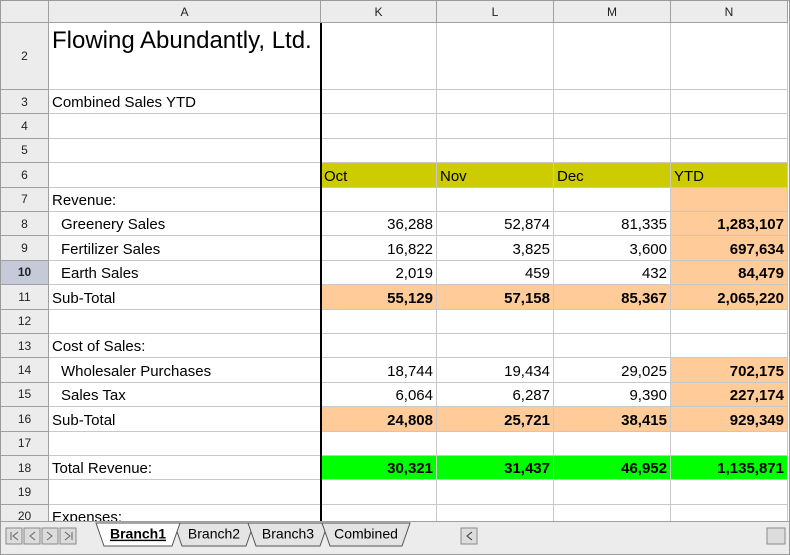  I want to click on prev-sheet-button, so click(32, 536).